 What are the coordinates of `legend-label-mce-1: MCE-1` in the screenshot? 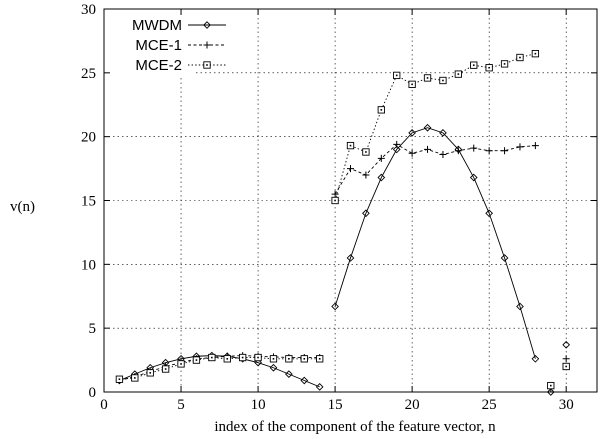 It's located at (158, 45).